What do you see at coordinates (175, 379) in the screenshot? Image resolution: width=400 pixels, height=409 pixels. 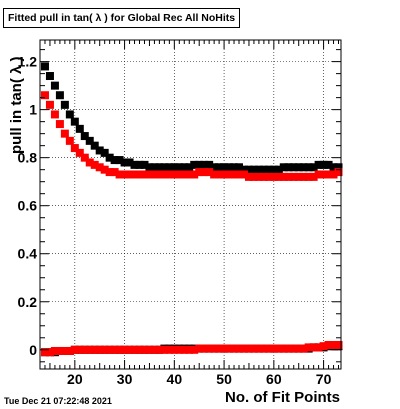 I see `x-tick-label: 40` at bounding box center [175, 379].